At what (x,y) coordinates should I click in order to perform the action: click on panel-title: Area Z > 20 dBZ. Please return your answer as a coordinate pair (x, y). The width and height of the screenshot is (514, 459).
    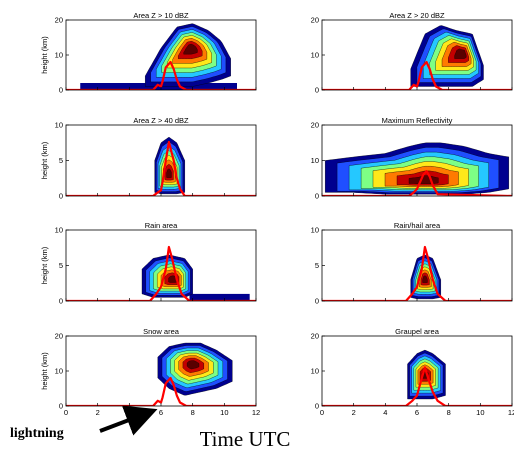
    Looking at the image, I should click on (417, 15).